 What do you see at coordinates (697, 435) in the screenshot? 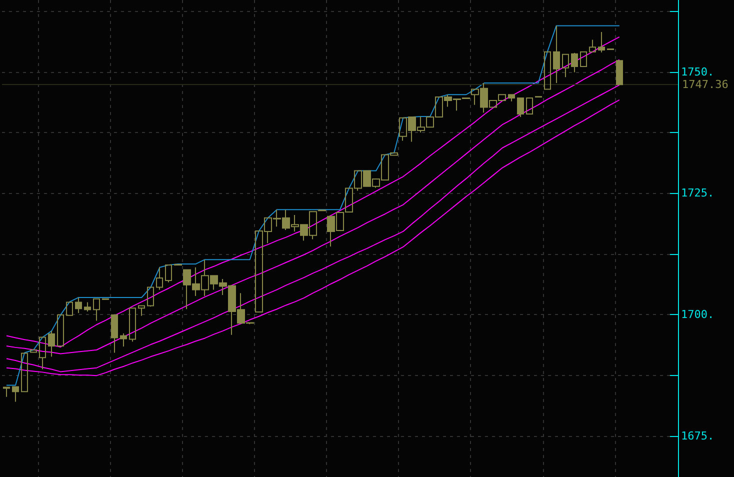
I see `y-tick-label: 1675.` at bounding box center [697, 435].